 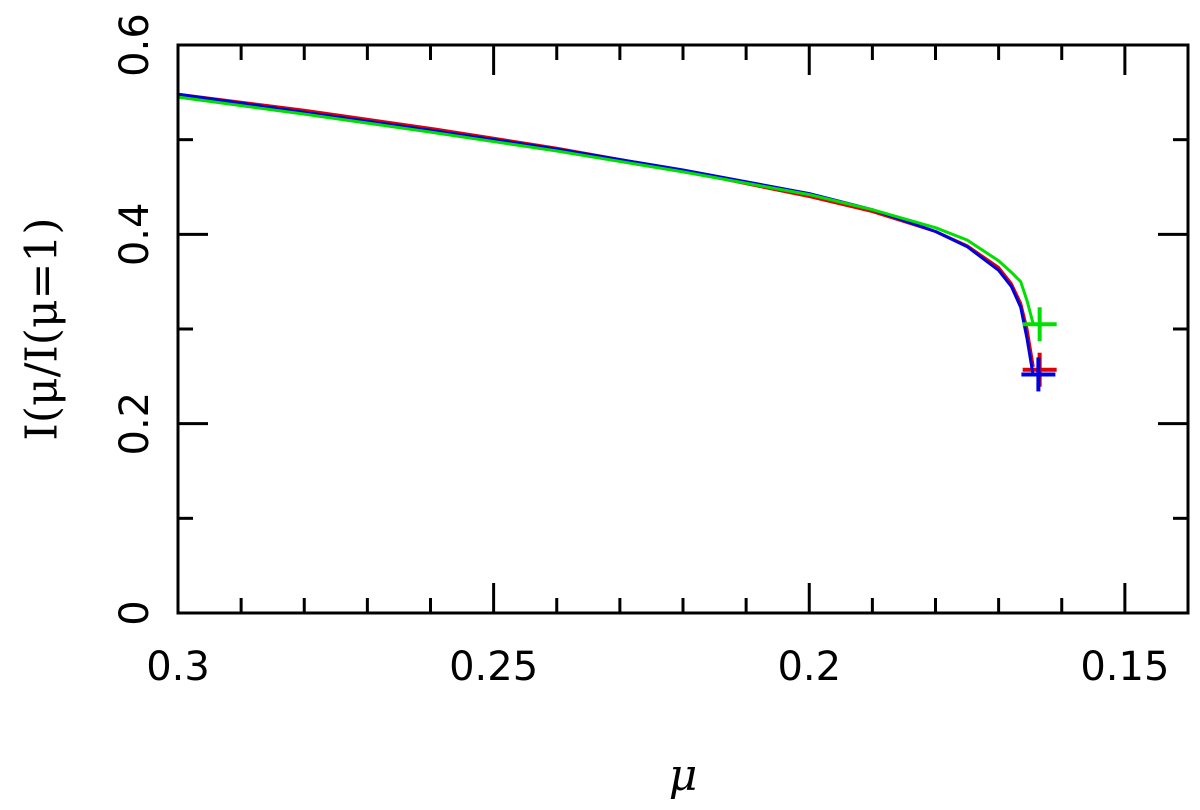 I want to click on x-tick-label: 0.3, so click(x=178, y=667).